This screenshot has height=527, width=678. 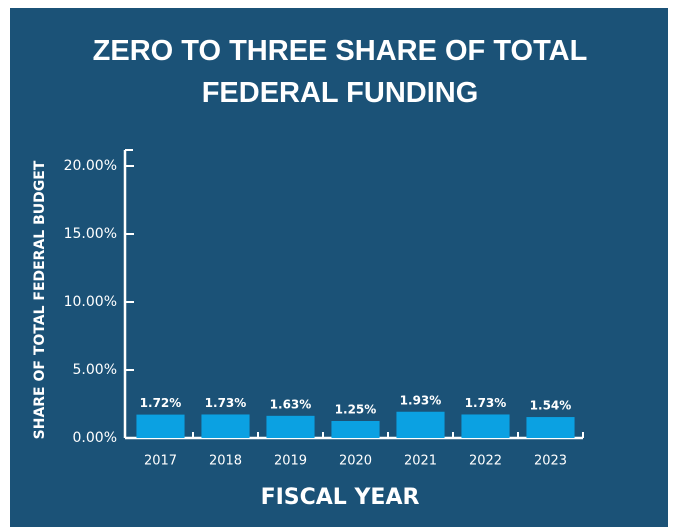 I want to click on x-tick-label: 2020, so click(x=355, y=461).